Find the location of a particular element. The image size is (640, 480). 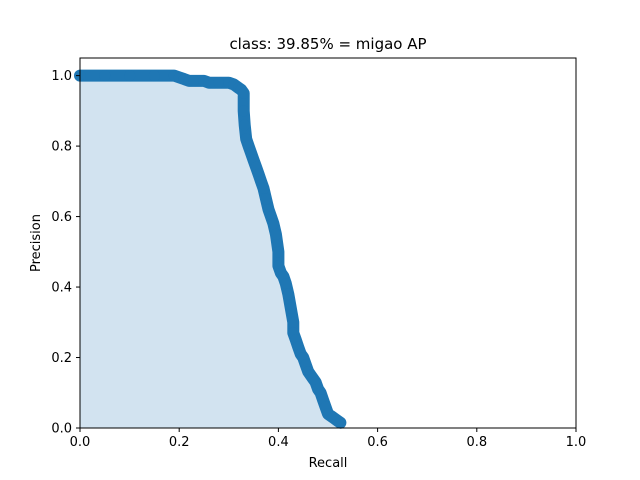

x-tick-label: 0.2 is located at coordinates (179, 442).